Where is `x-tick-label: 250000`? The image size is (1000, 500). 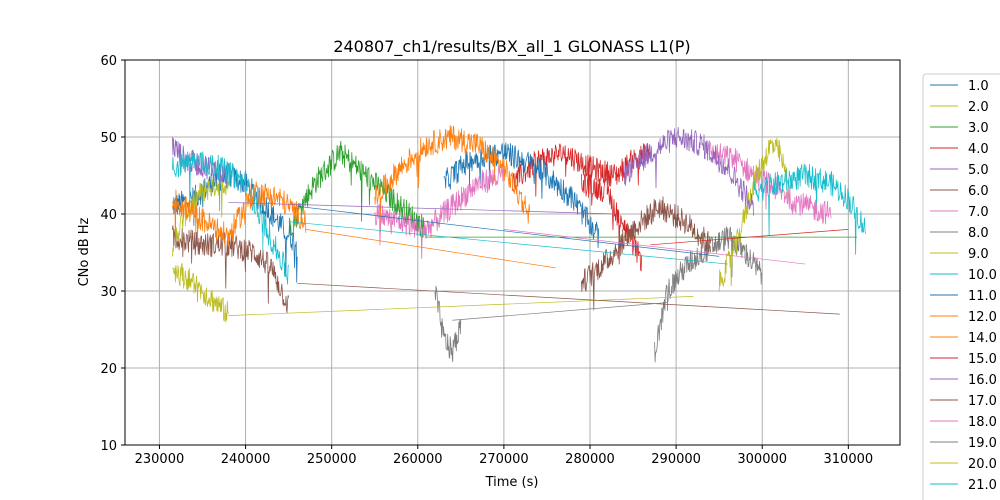 x-tick-label: 250000 is located at coordinates (332, 459).